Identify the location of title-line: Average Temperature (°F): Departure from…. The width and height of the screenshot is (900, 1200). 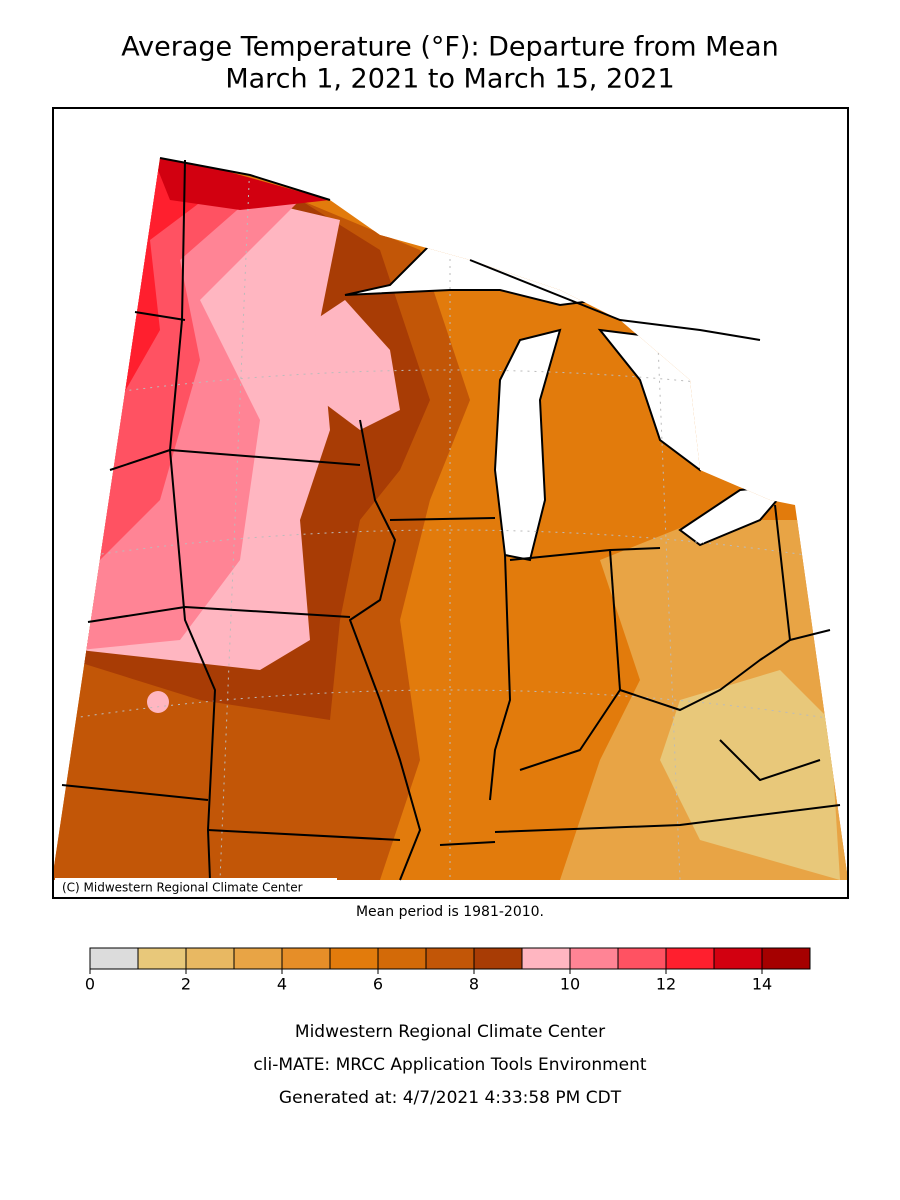
(449, 47).